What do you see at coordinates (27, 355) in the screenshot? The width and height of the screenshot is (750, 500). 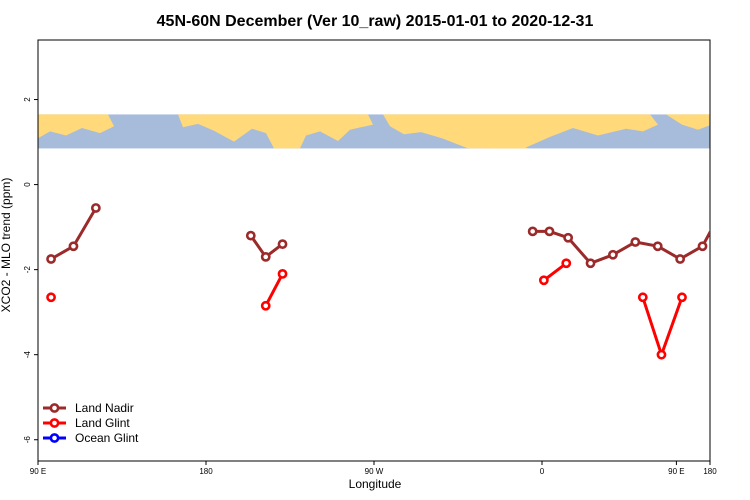 I see `y-tick-label: -4` at bounding box center [27, 355].